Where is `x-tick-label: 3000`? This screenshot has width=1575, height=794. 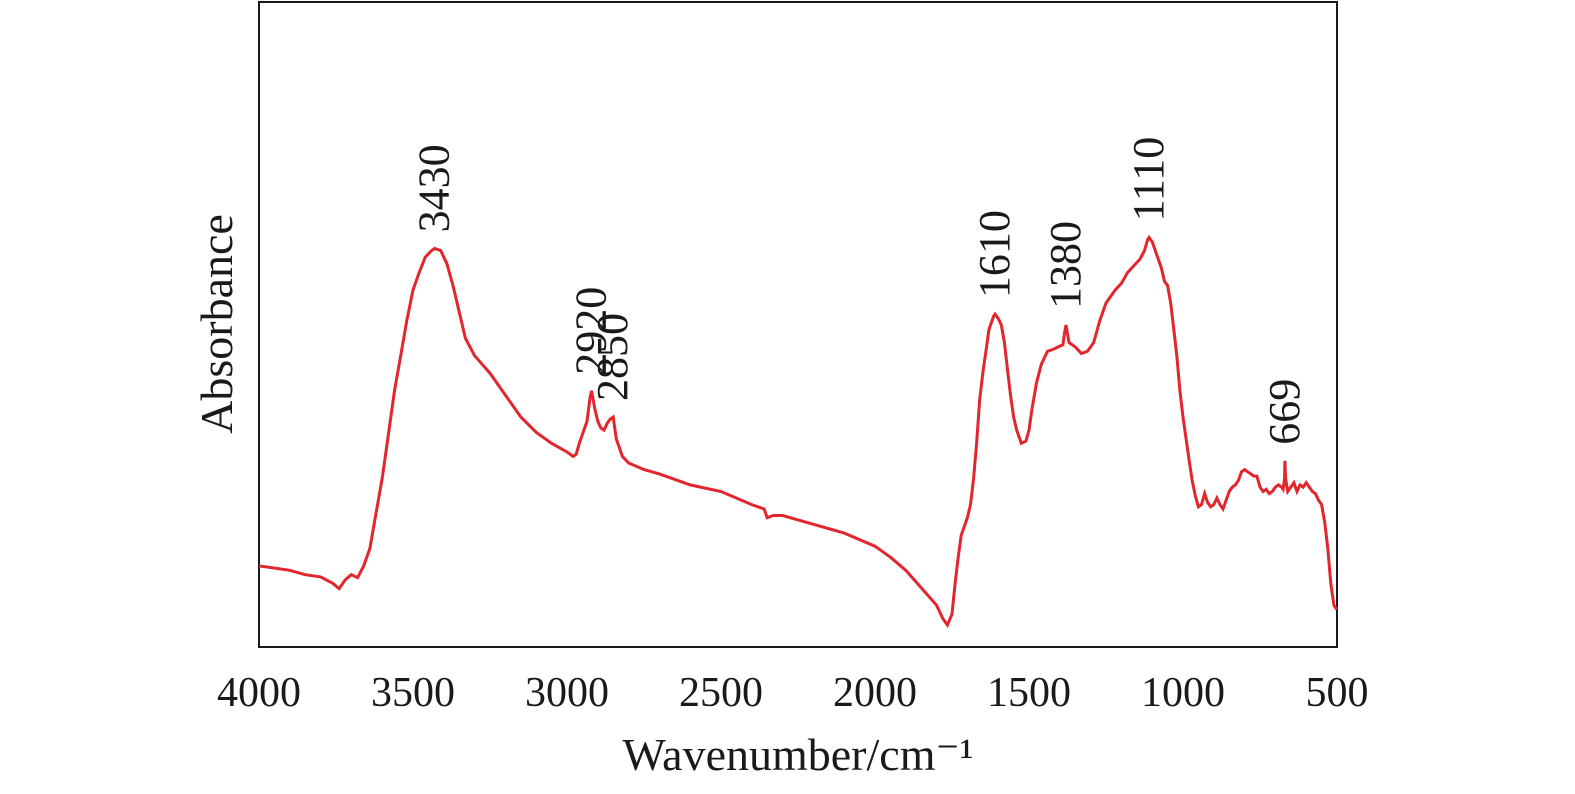
x-tick-label: 3000 is located at coordinates (567, 693).